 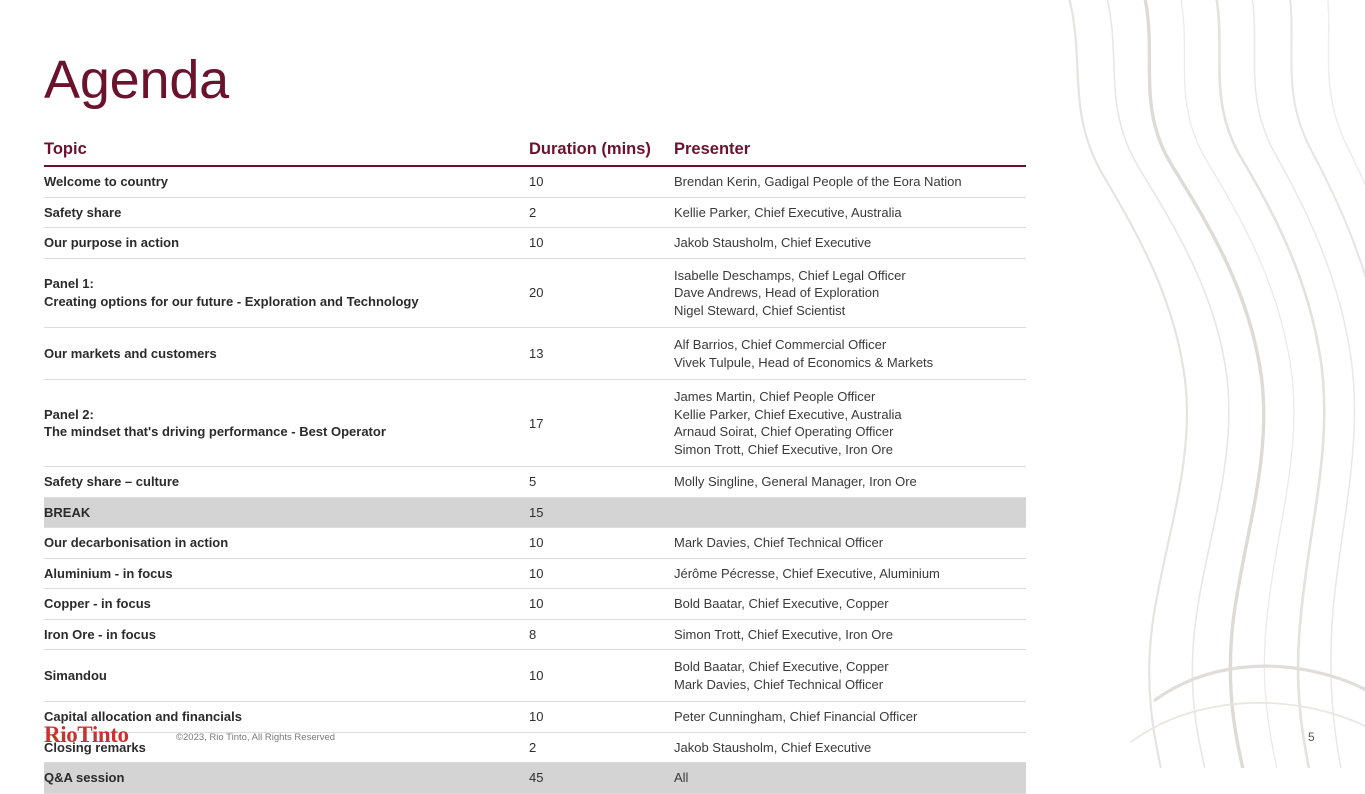 I want to click on cell-topic: Simandou, so click(x=285, y=675).